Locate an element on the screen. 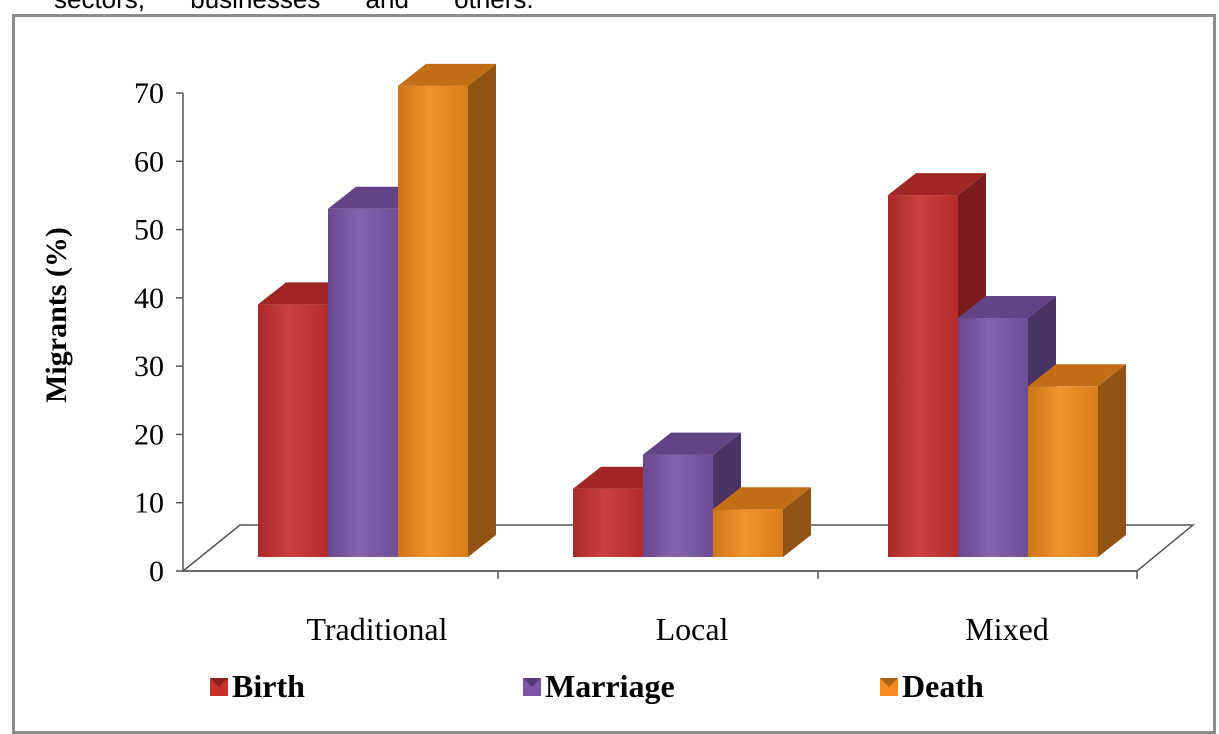 This screenshot has height=734, width=1219. y-axis-title: Migrants (%) is located at coordinates (56, 315).